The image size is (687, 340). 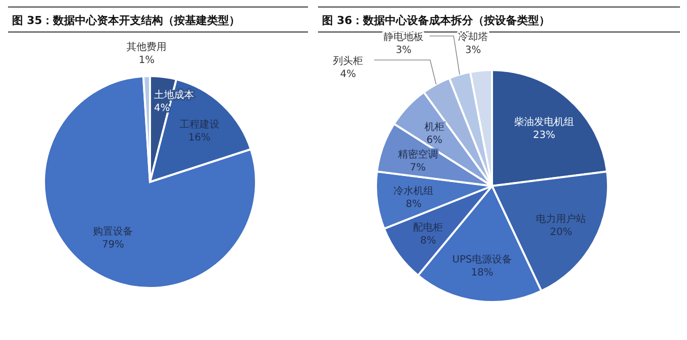 I want to click on chart-title: 图 35：数据中心资本开支结构（按基建类型）, so click(x=126, y=20).